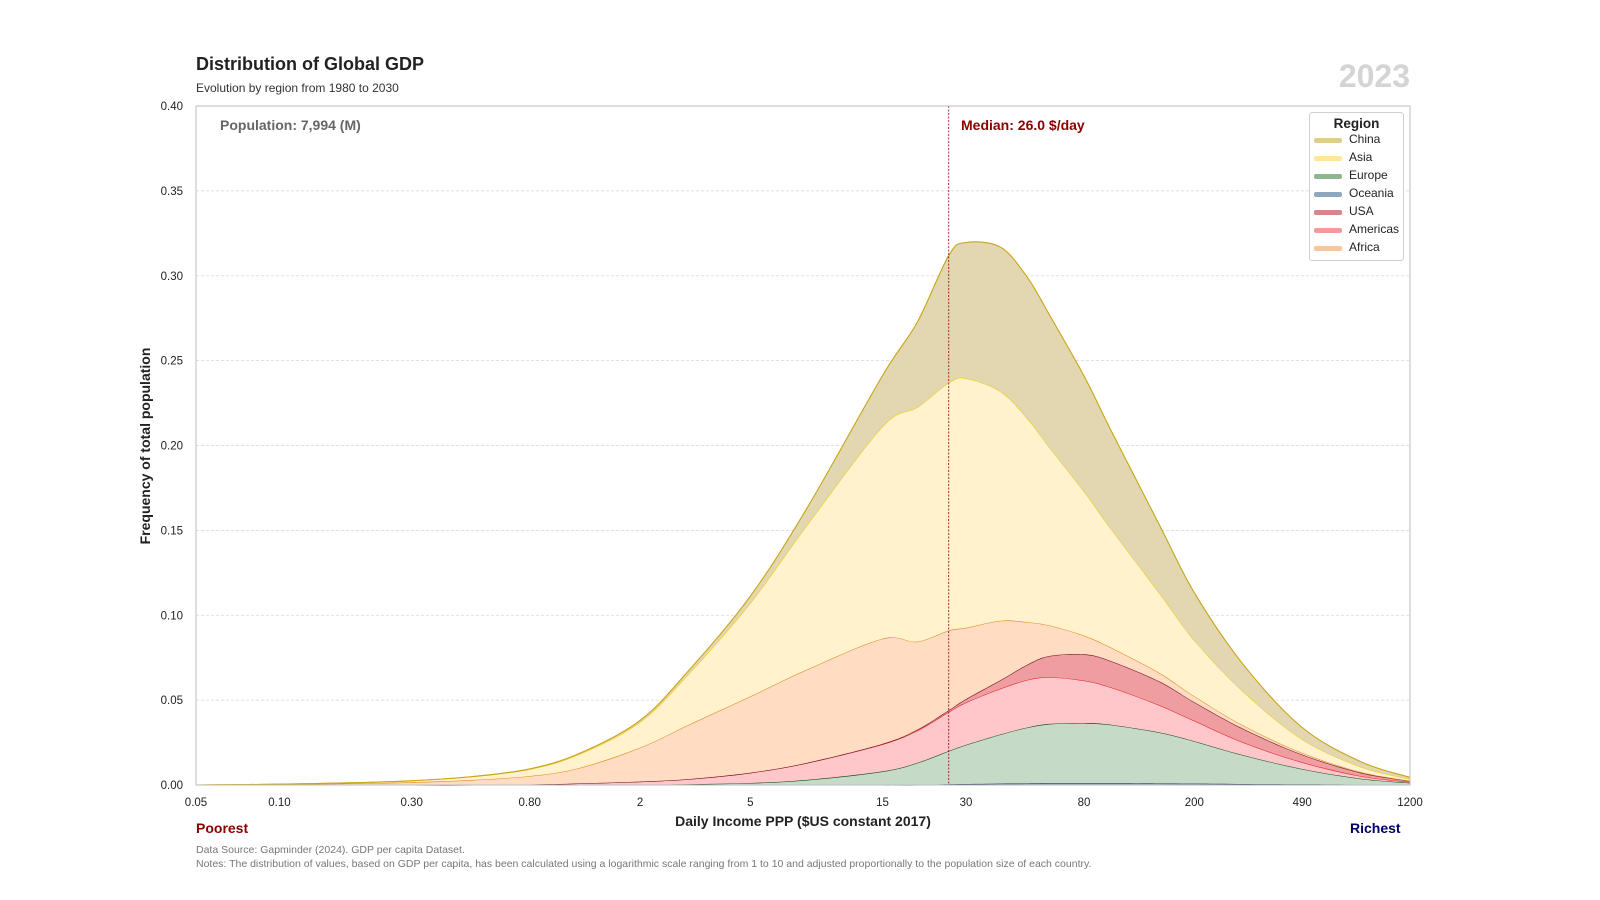 Image resolution: width=1600 pixels, height=900 pixels. I want to click on x-tick-label: 0.10, so click(279, 803).